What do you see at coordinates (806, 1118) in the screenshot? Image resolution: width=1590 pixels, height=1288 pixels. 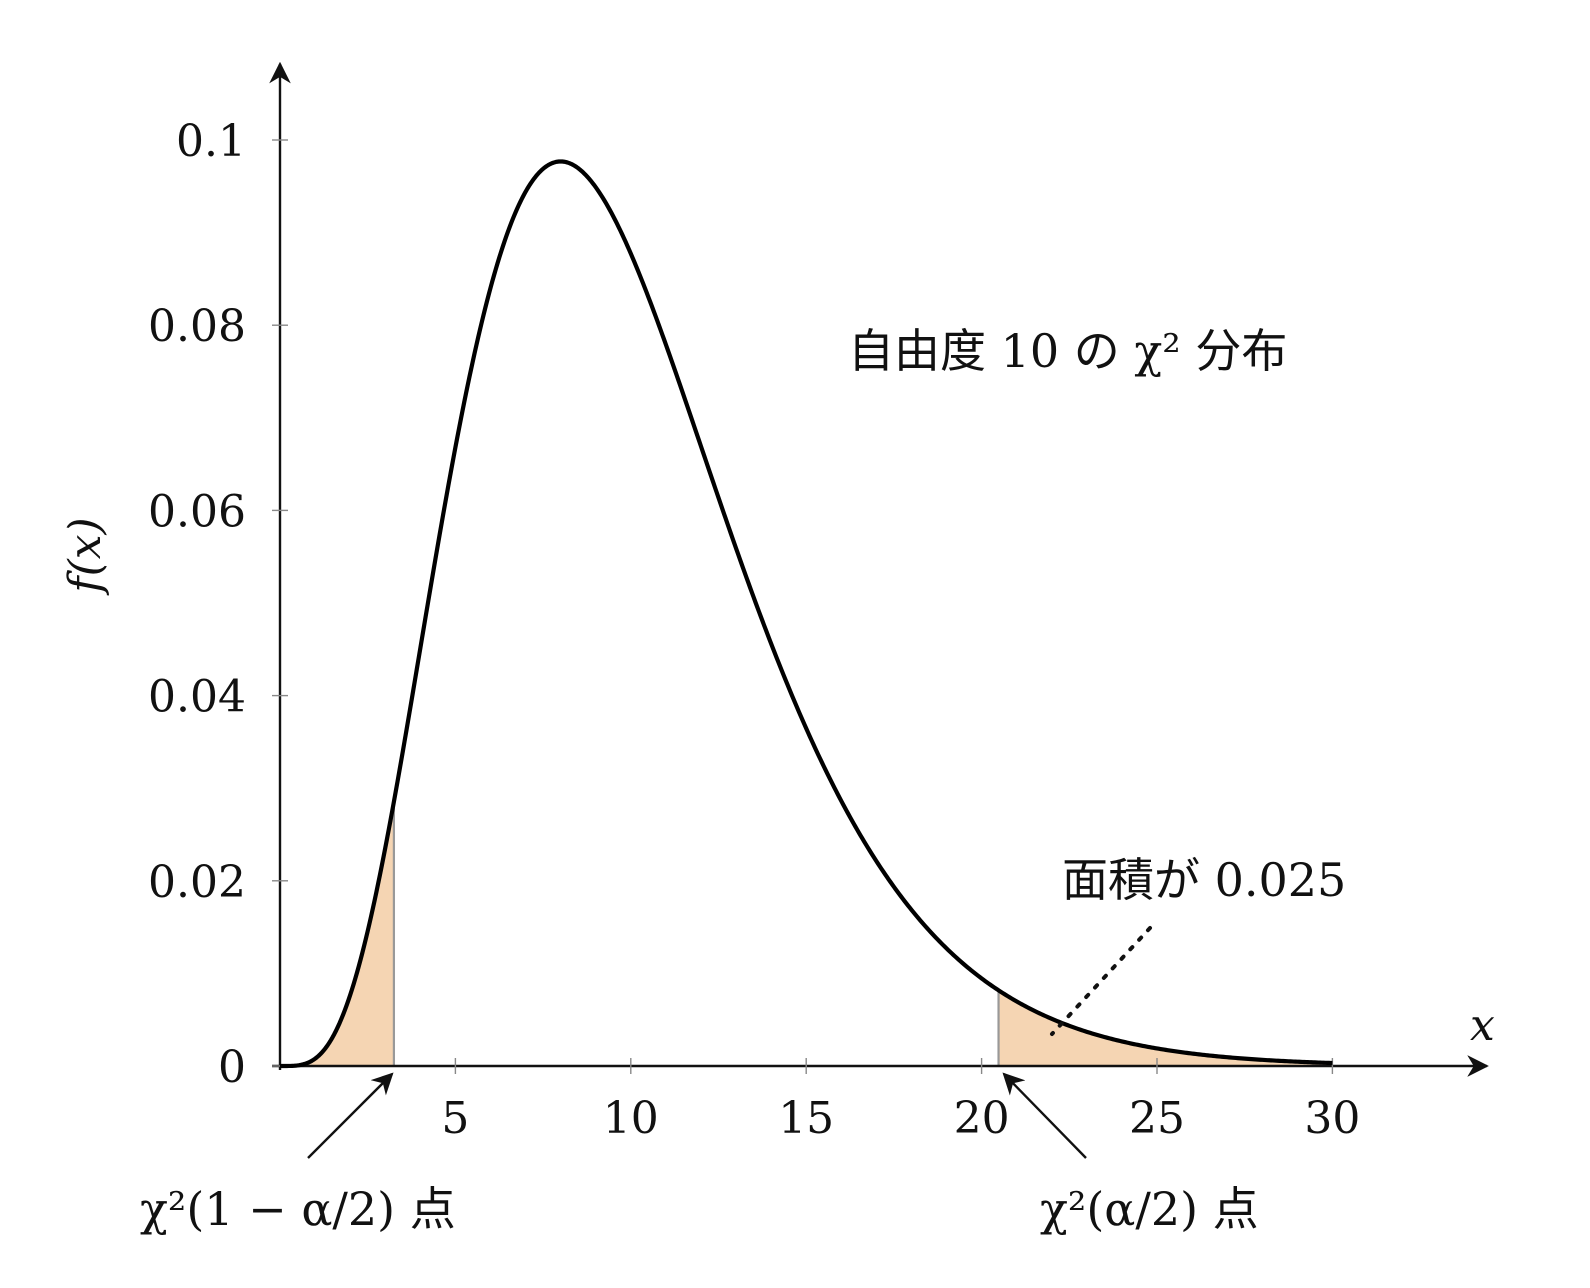 I see `x-tick-label: 15` at bounding box center [806, 1118].